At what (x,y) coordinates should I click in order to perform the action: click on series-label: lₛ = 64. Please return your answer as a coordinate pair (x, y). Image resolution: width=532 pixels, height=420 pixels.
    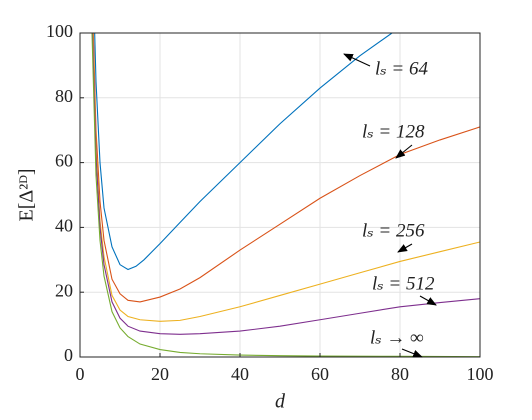
    Looking at the image, I should click on (402, 68).